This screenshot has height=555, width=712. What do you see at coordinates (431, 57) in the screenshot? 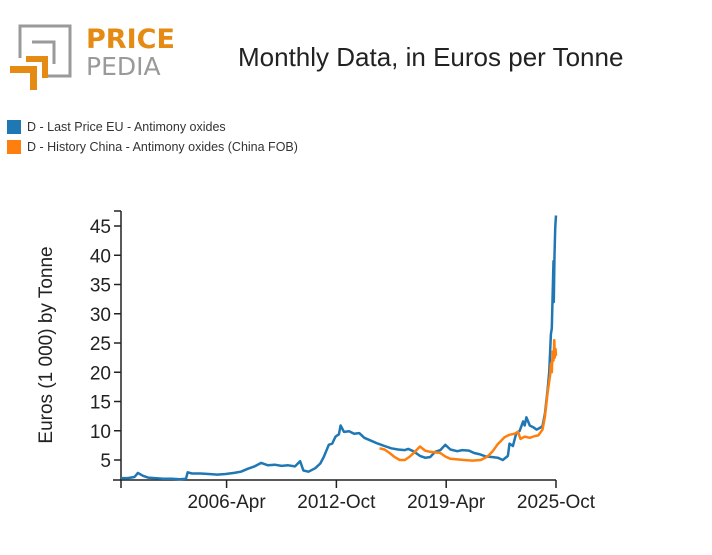
I see `chart-title: Monthly Data, in Euros per Tonne` at bounding box center [431, 57].